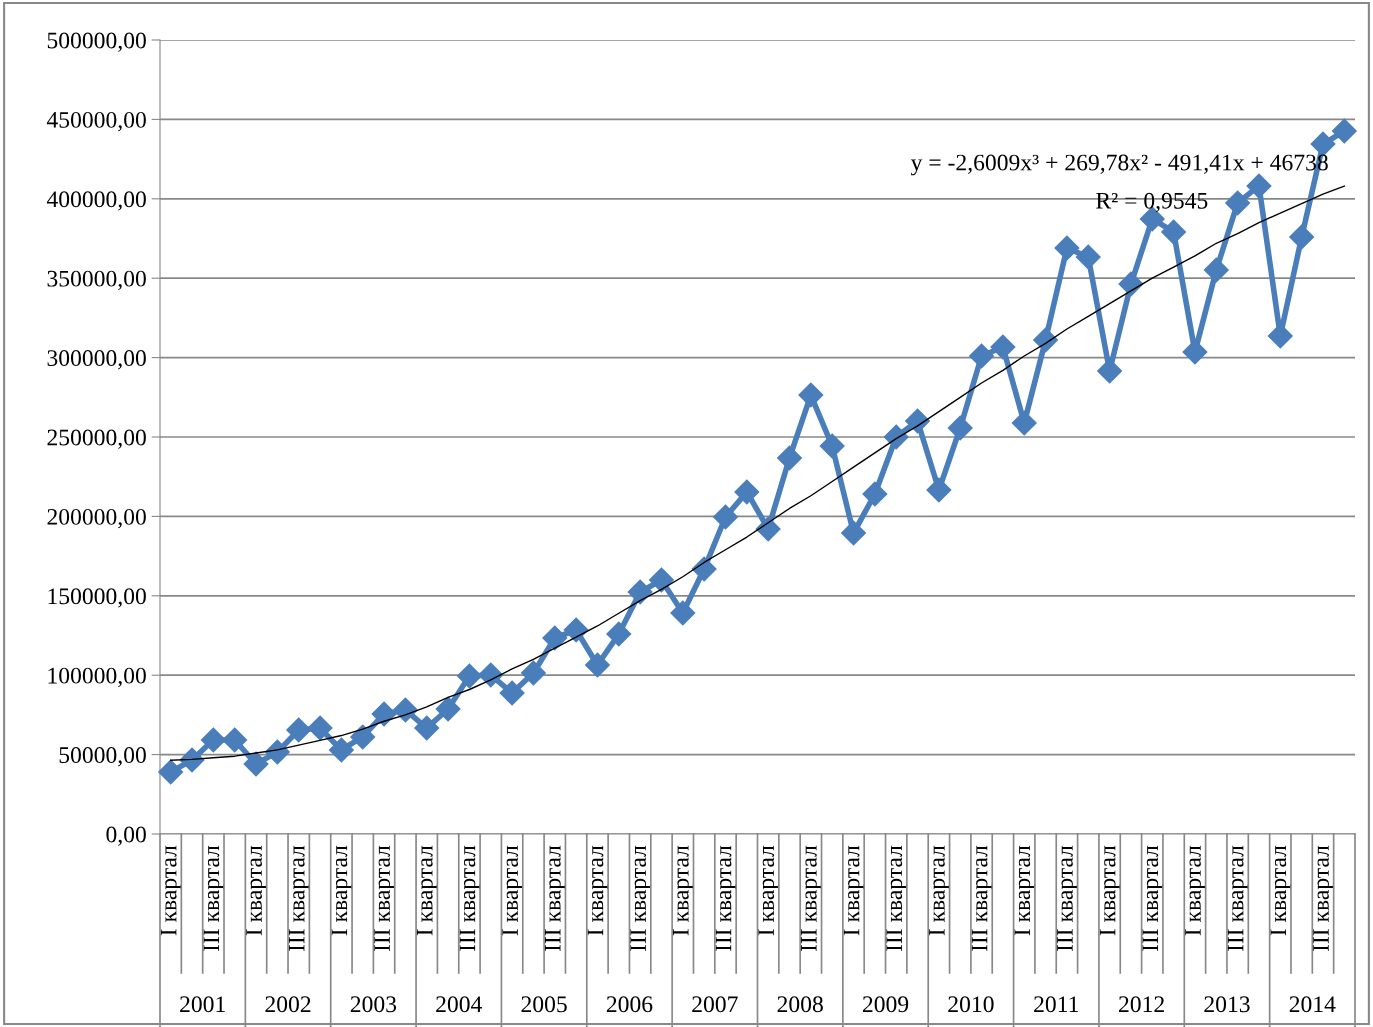 The height and width of the screenshot is (1027, 1373). I want to click on text: 2009, so click(885, 1004).